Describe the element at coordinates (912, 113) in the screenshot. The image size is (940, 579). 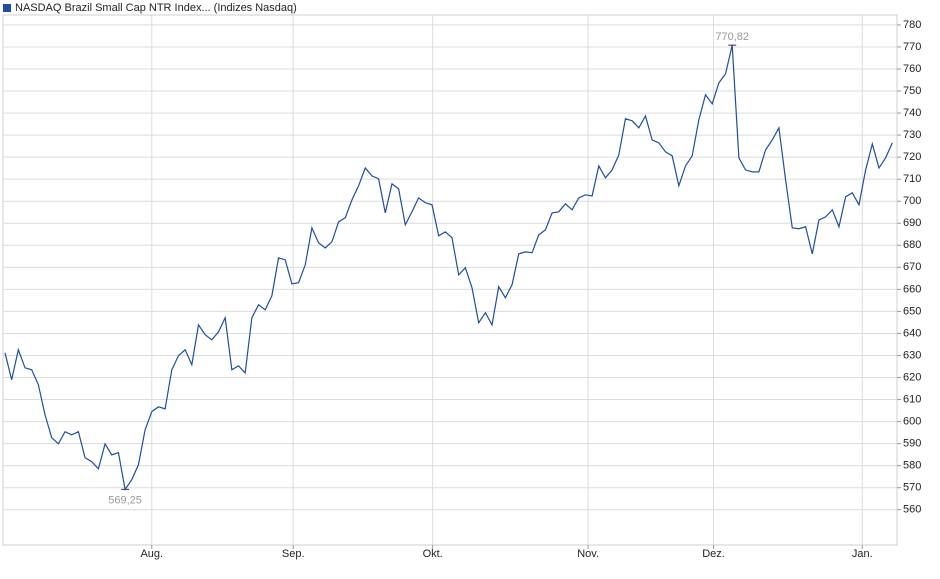
I see `y-tick-label: 740` at that location.